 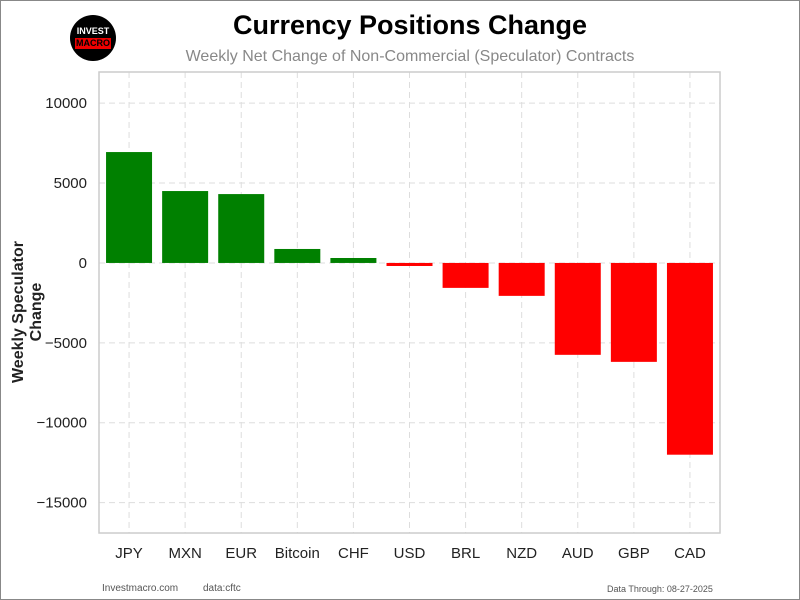 I want to click on footer-source: data:cftc, so click(x=222, y=588).